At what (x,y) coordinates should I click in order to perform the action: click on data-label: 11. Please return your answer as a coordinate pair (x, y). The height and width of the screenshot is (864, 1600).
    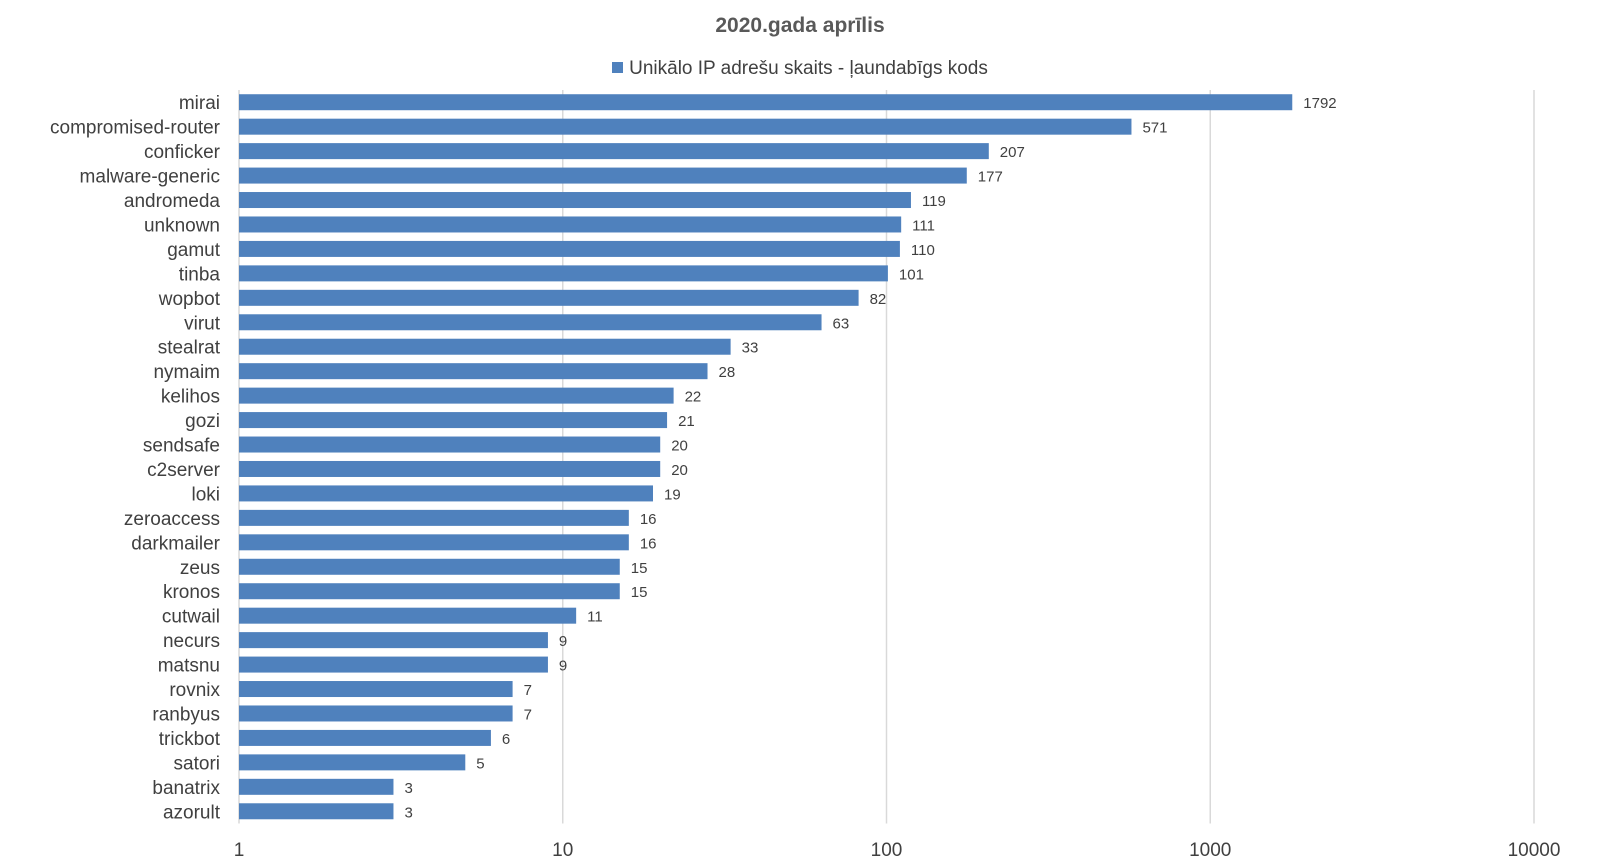
    Looking at the image, I should click on (595, 617).